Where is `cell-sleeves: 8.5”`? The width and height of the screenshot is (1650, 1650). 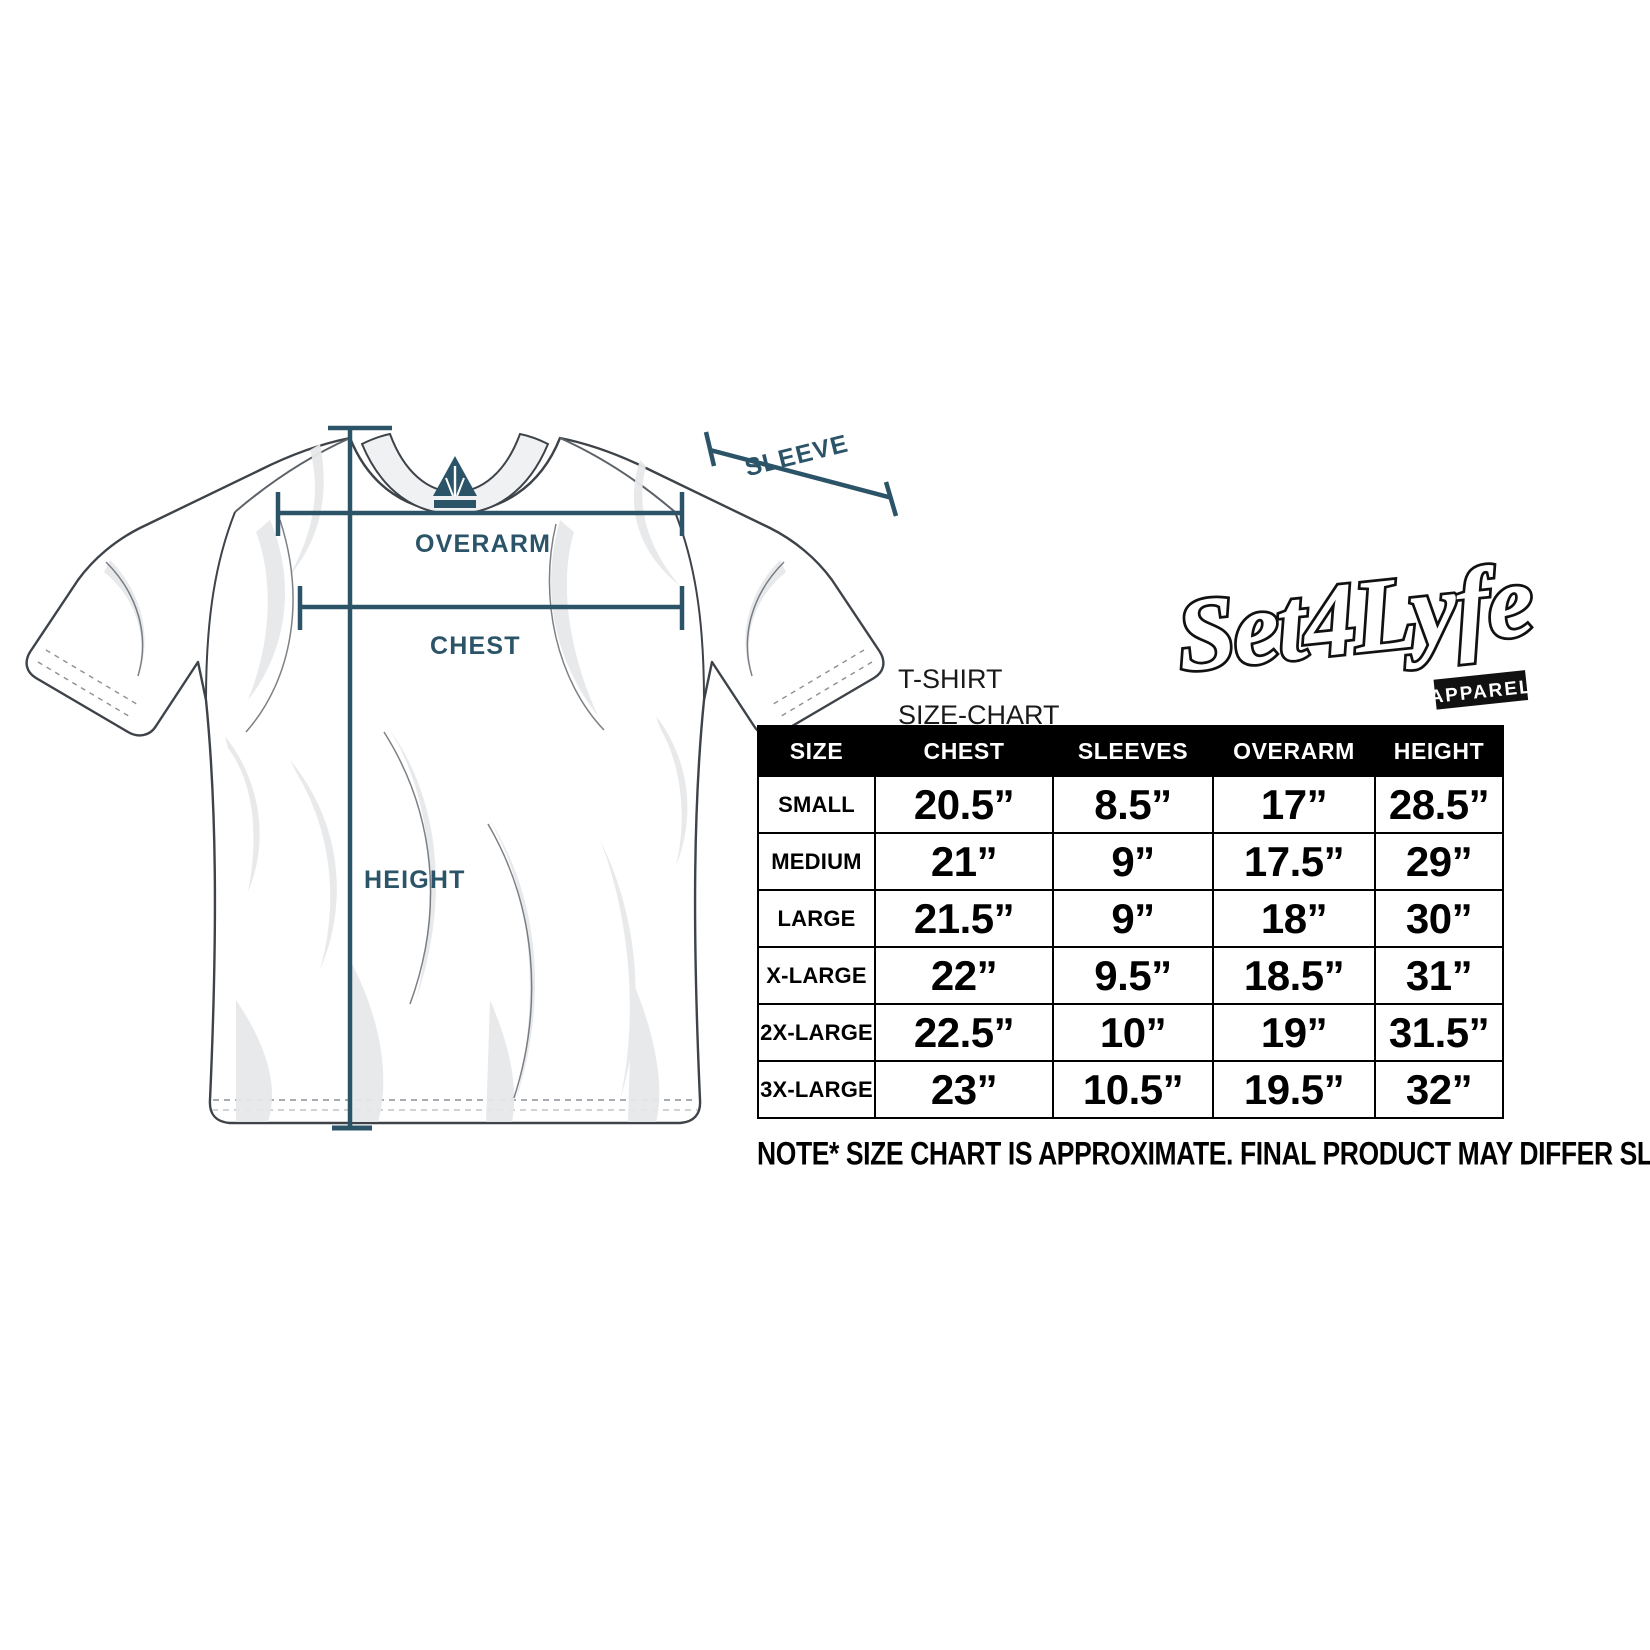
cell-sleeves: 8.5” is located at coordinates (1133, 804).